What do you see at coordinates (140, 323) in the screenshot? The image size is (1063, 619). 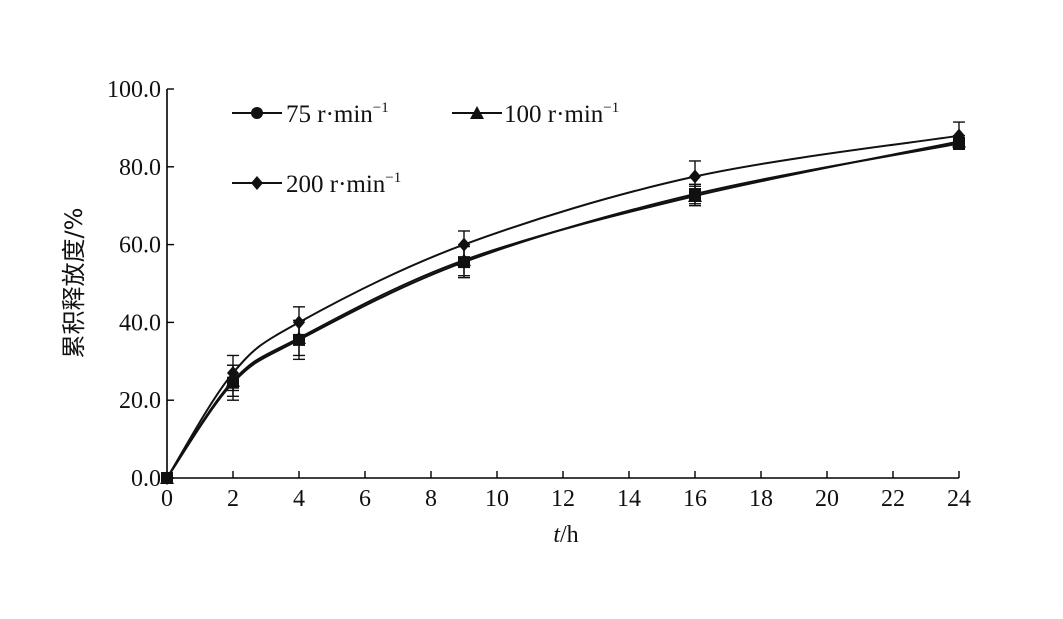 I see `y-tick-label: 40.0` at bounding box center [140, 323].